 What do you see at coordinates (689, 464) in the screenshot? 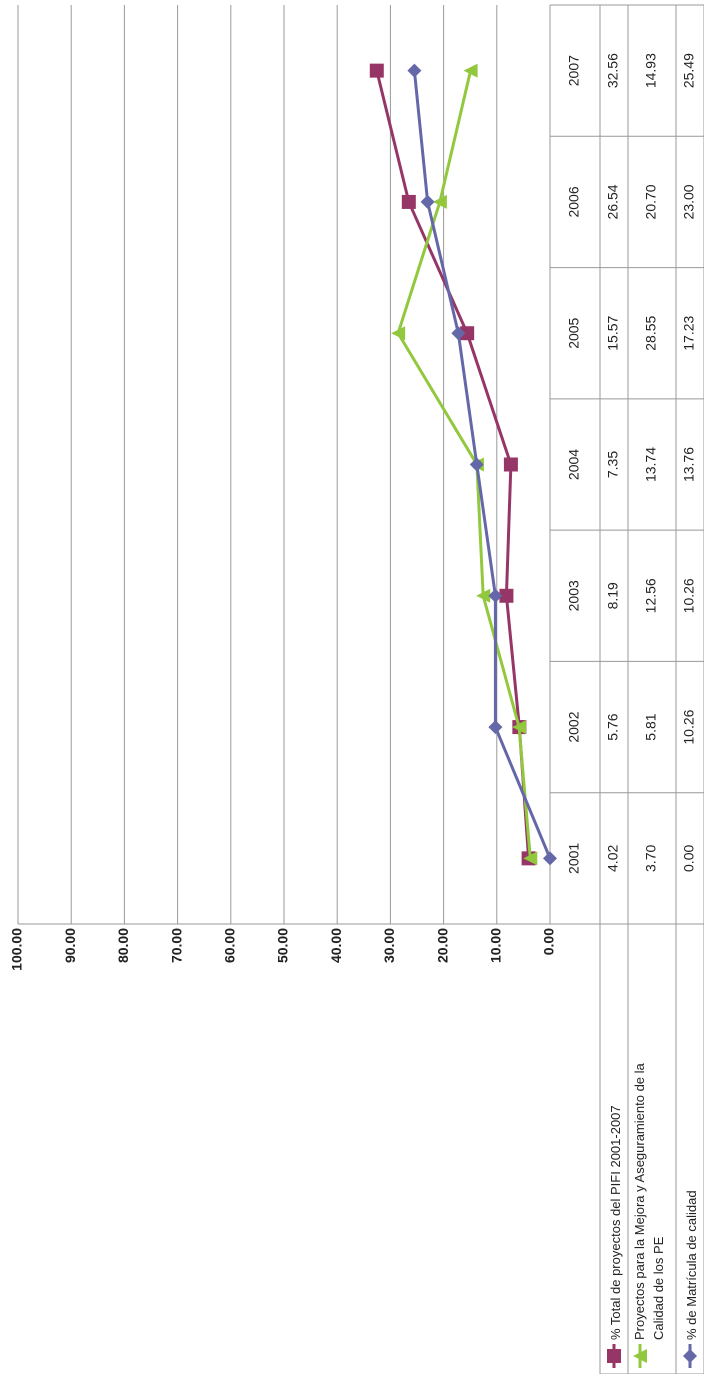
I see `value-label: 13.76` at bounding box center [689, 464].